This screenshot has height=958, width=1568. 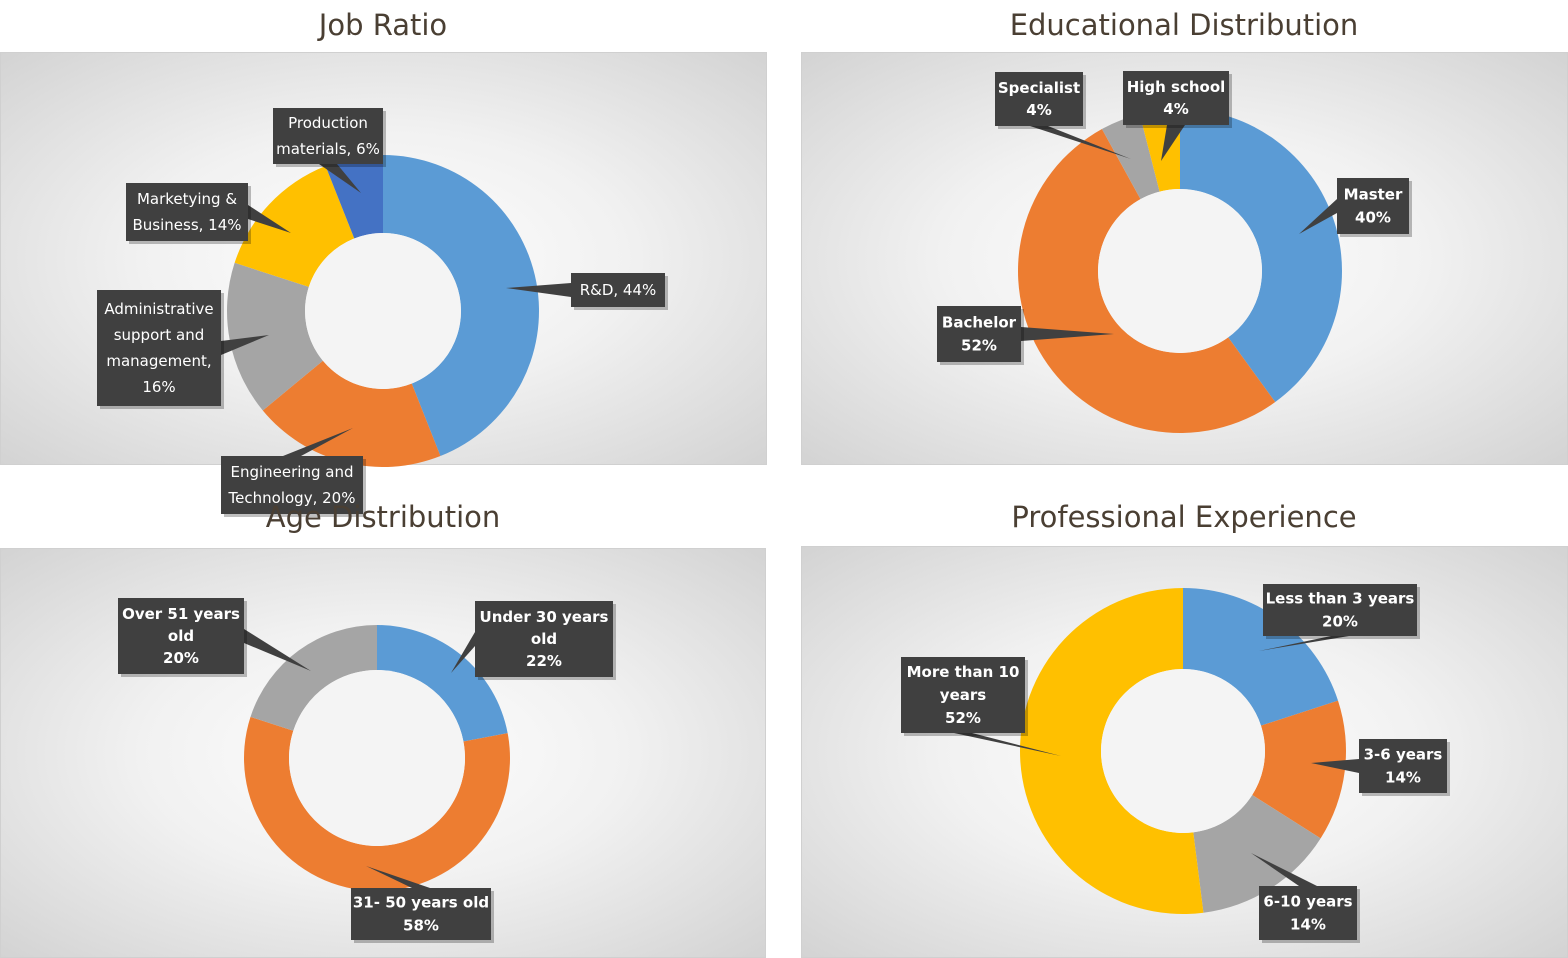 I want to click on educational-distribution-slices, so click(x=1180, y=271).